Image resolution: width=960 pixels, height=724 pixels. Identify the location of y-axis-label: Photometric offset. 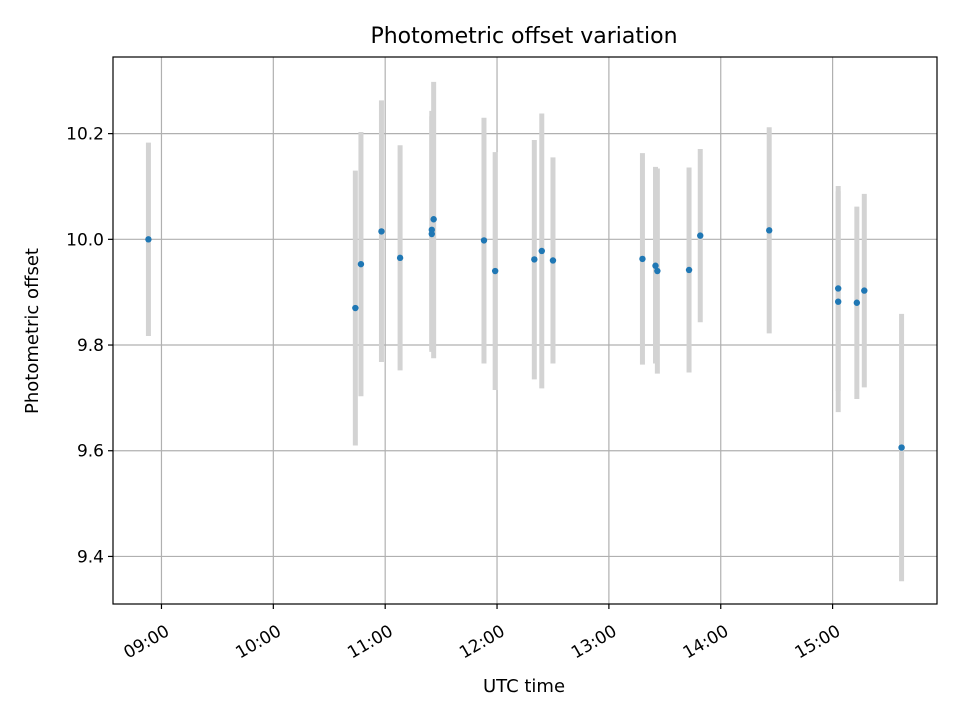
(32, 331).